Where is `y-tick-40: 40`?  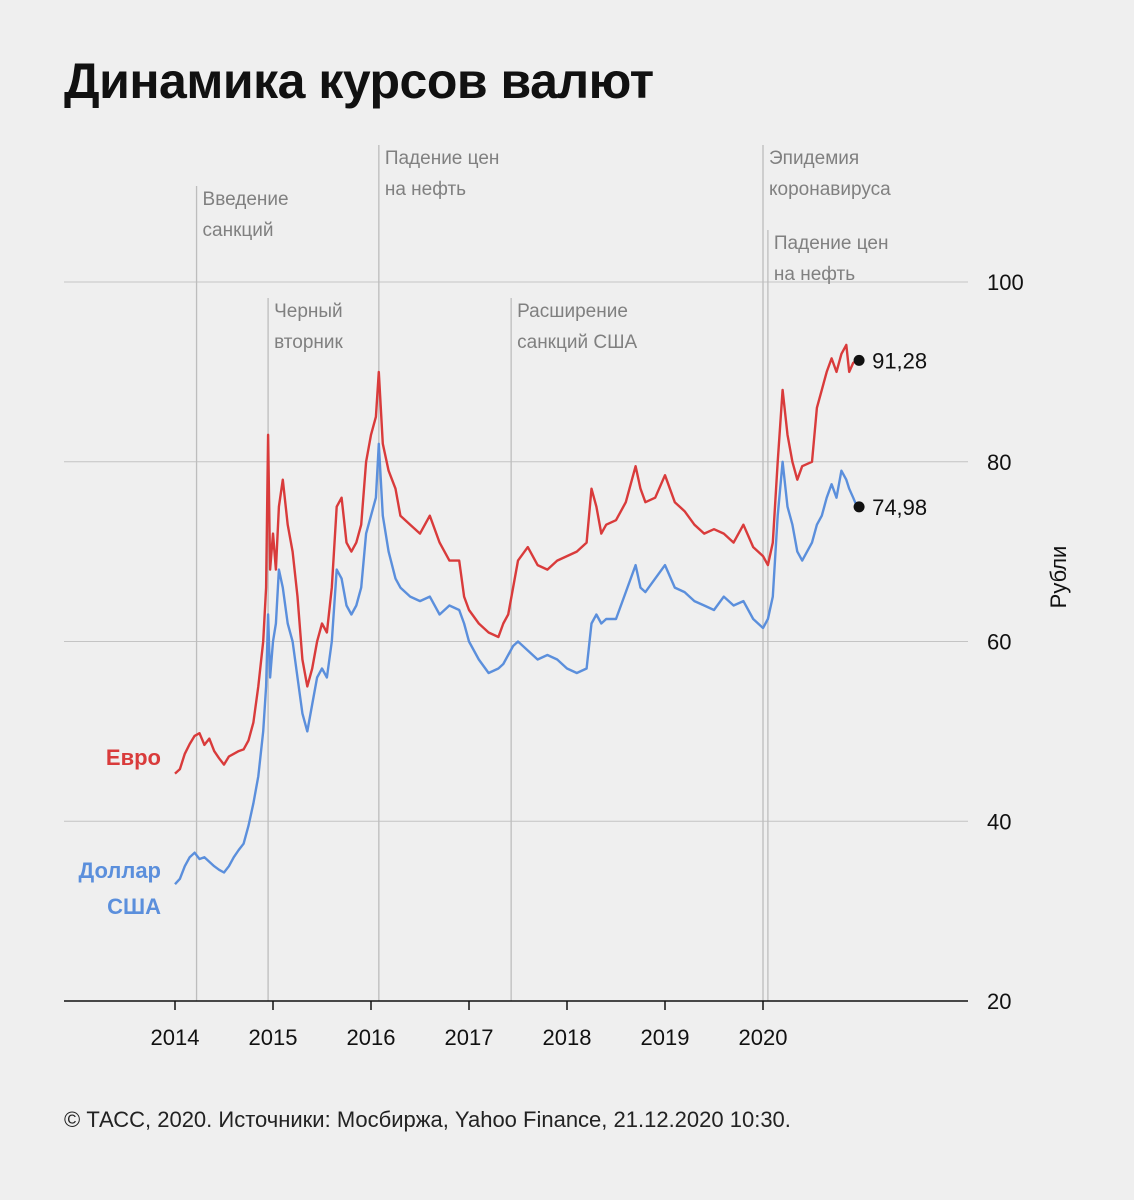
y-tick-40: 40 is located at coordinates (999, 821).